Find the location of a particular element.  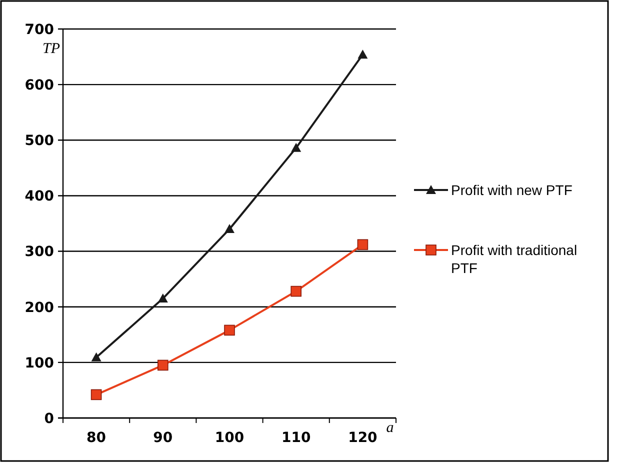

y-tick-label: 0 is located at coordinates (49, 418).